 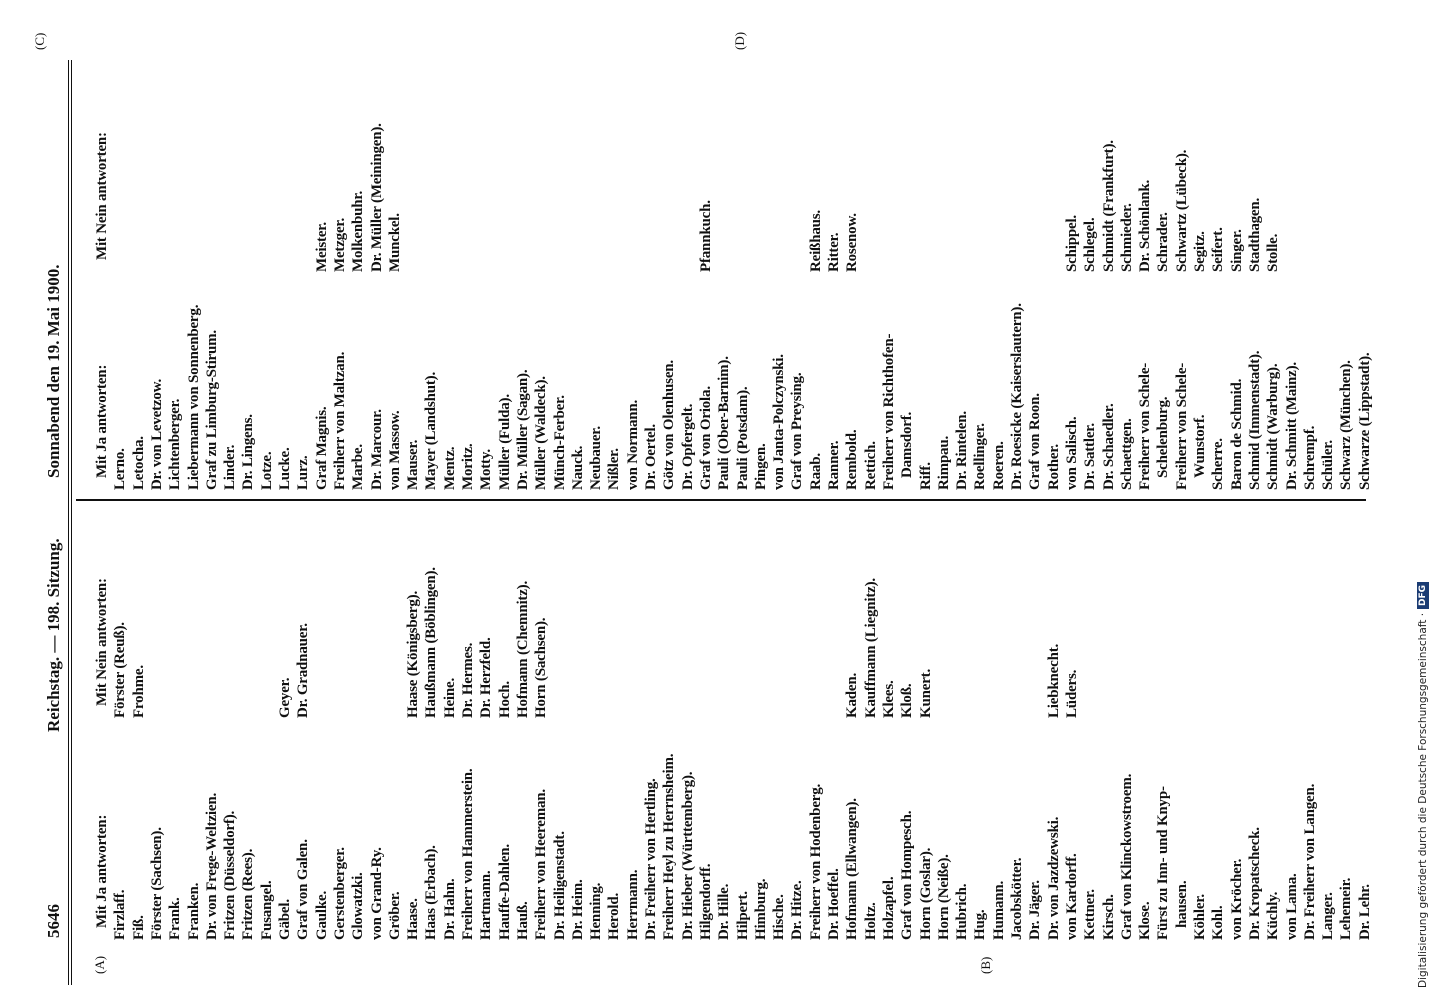 What do you see at coordinates (431, 642) in the screenshot?
I see `member-name: Haußmann (Böblingen).` at bounding box center [431, 642].